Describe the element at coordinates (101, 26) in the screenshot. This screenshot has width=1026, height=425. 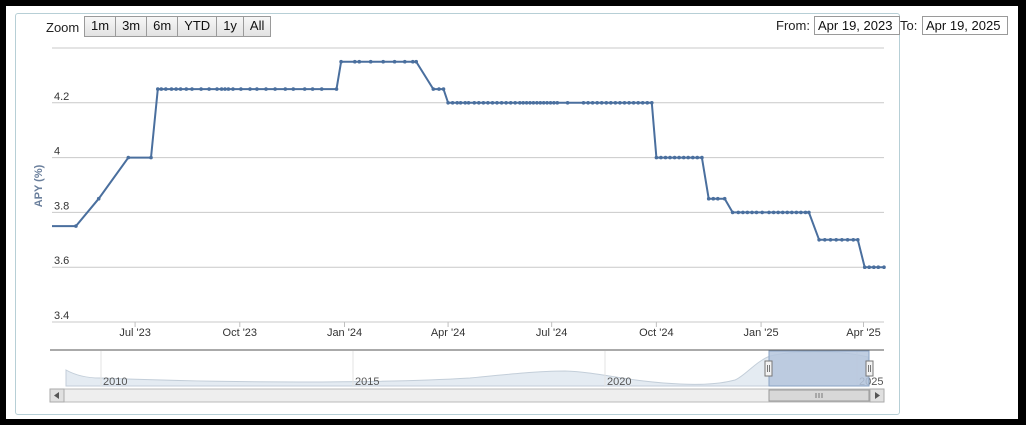
I see `zoom-1m-button: 1m` at that location.